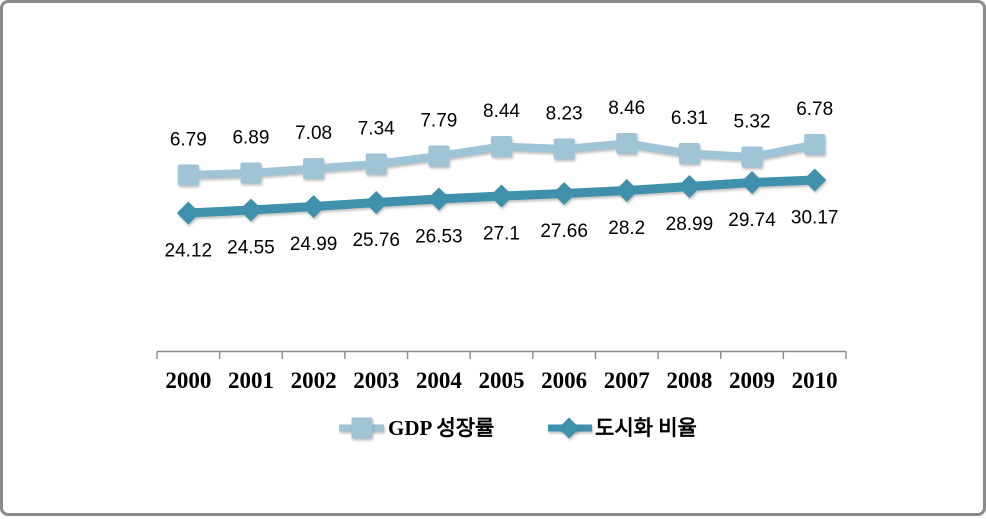 The image size is (986, 519). Describe the element at coordinates (439, 237) in the screenshot. I see `urban-data-label: 26.53` at that location.